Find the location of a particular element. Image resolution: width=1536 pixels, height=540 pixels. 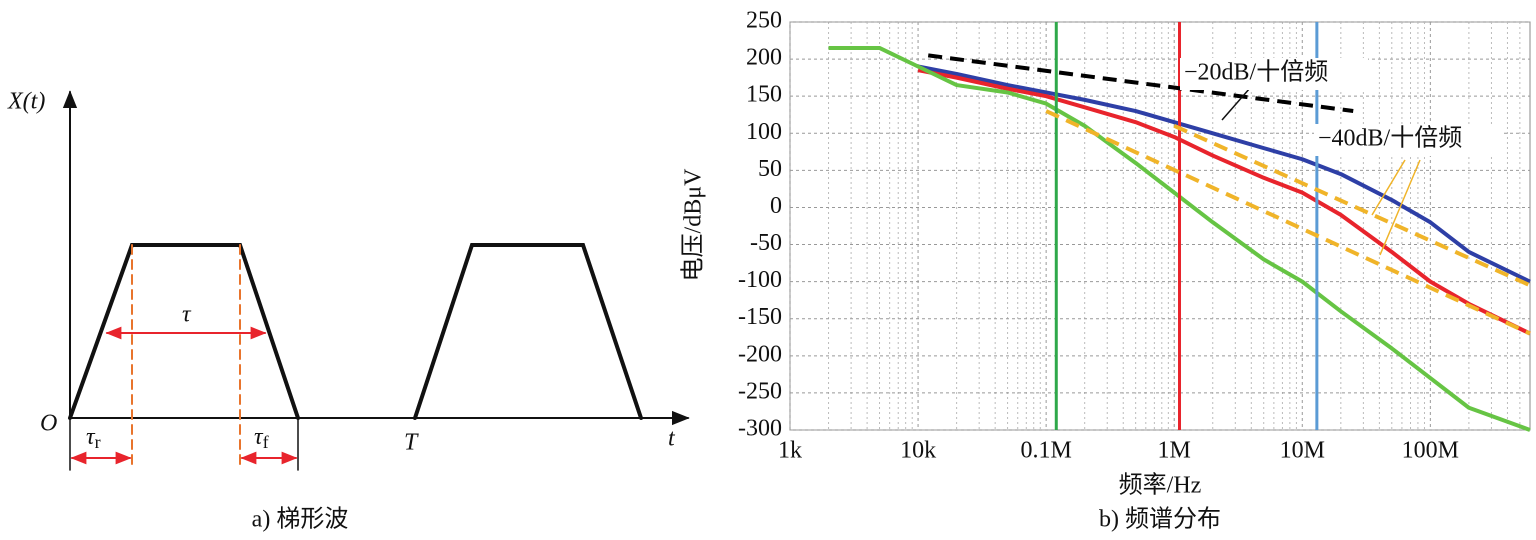

x-tick-label: 10k is located at coordinates (918, 451).